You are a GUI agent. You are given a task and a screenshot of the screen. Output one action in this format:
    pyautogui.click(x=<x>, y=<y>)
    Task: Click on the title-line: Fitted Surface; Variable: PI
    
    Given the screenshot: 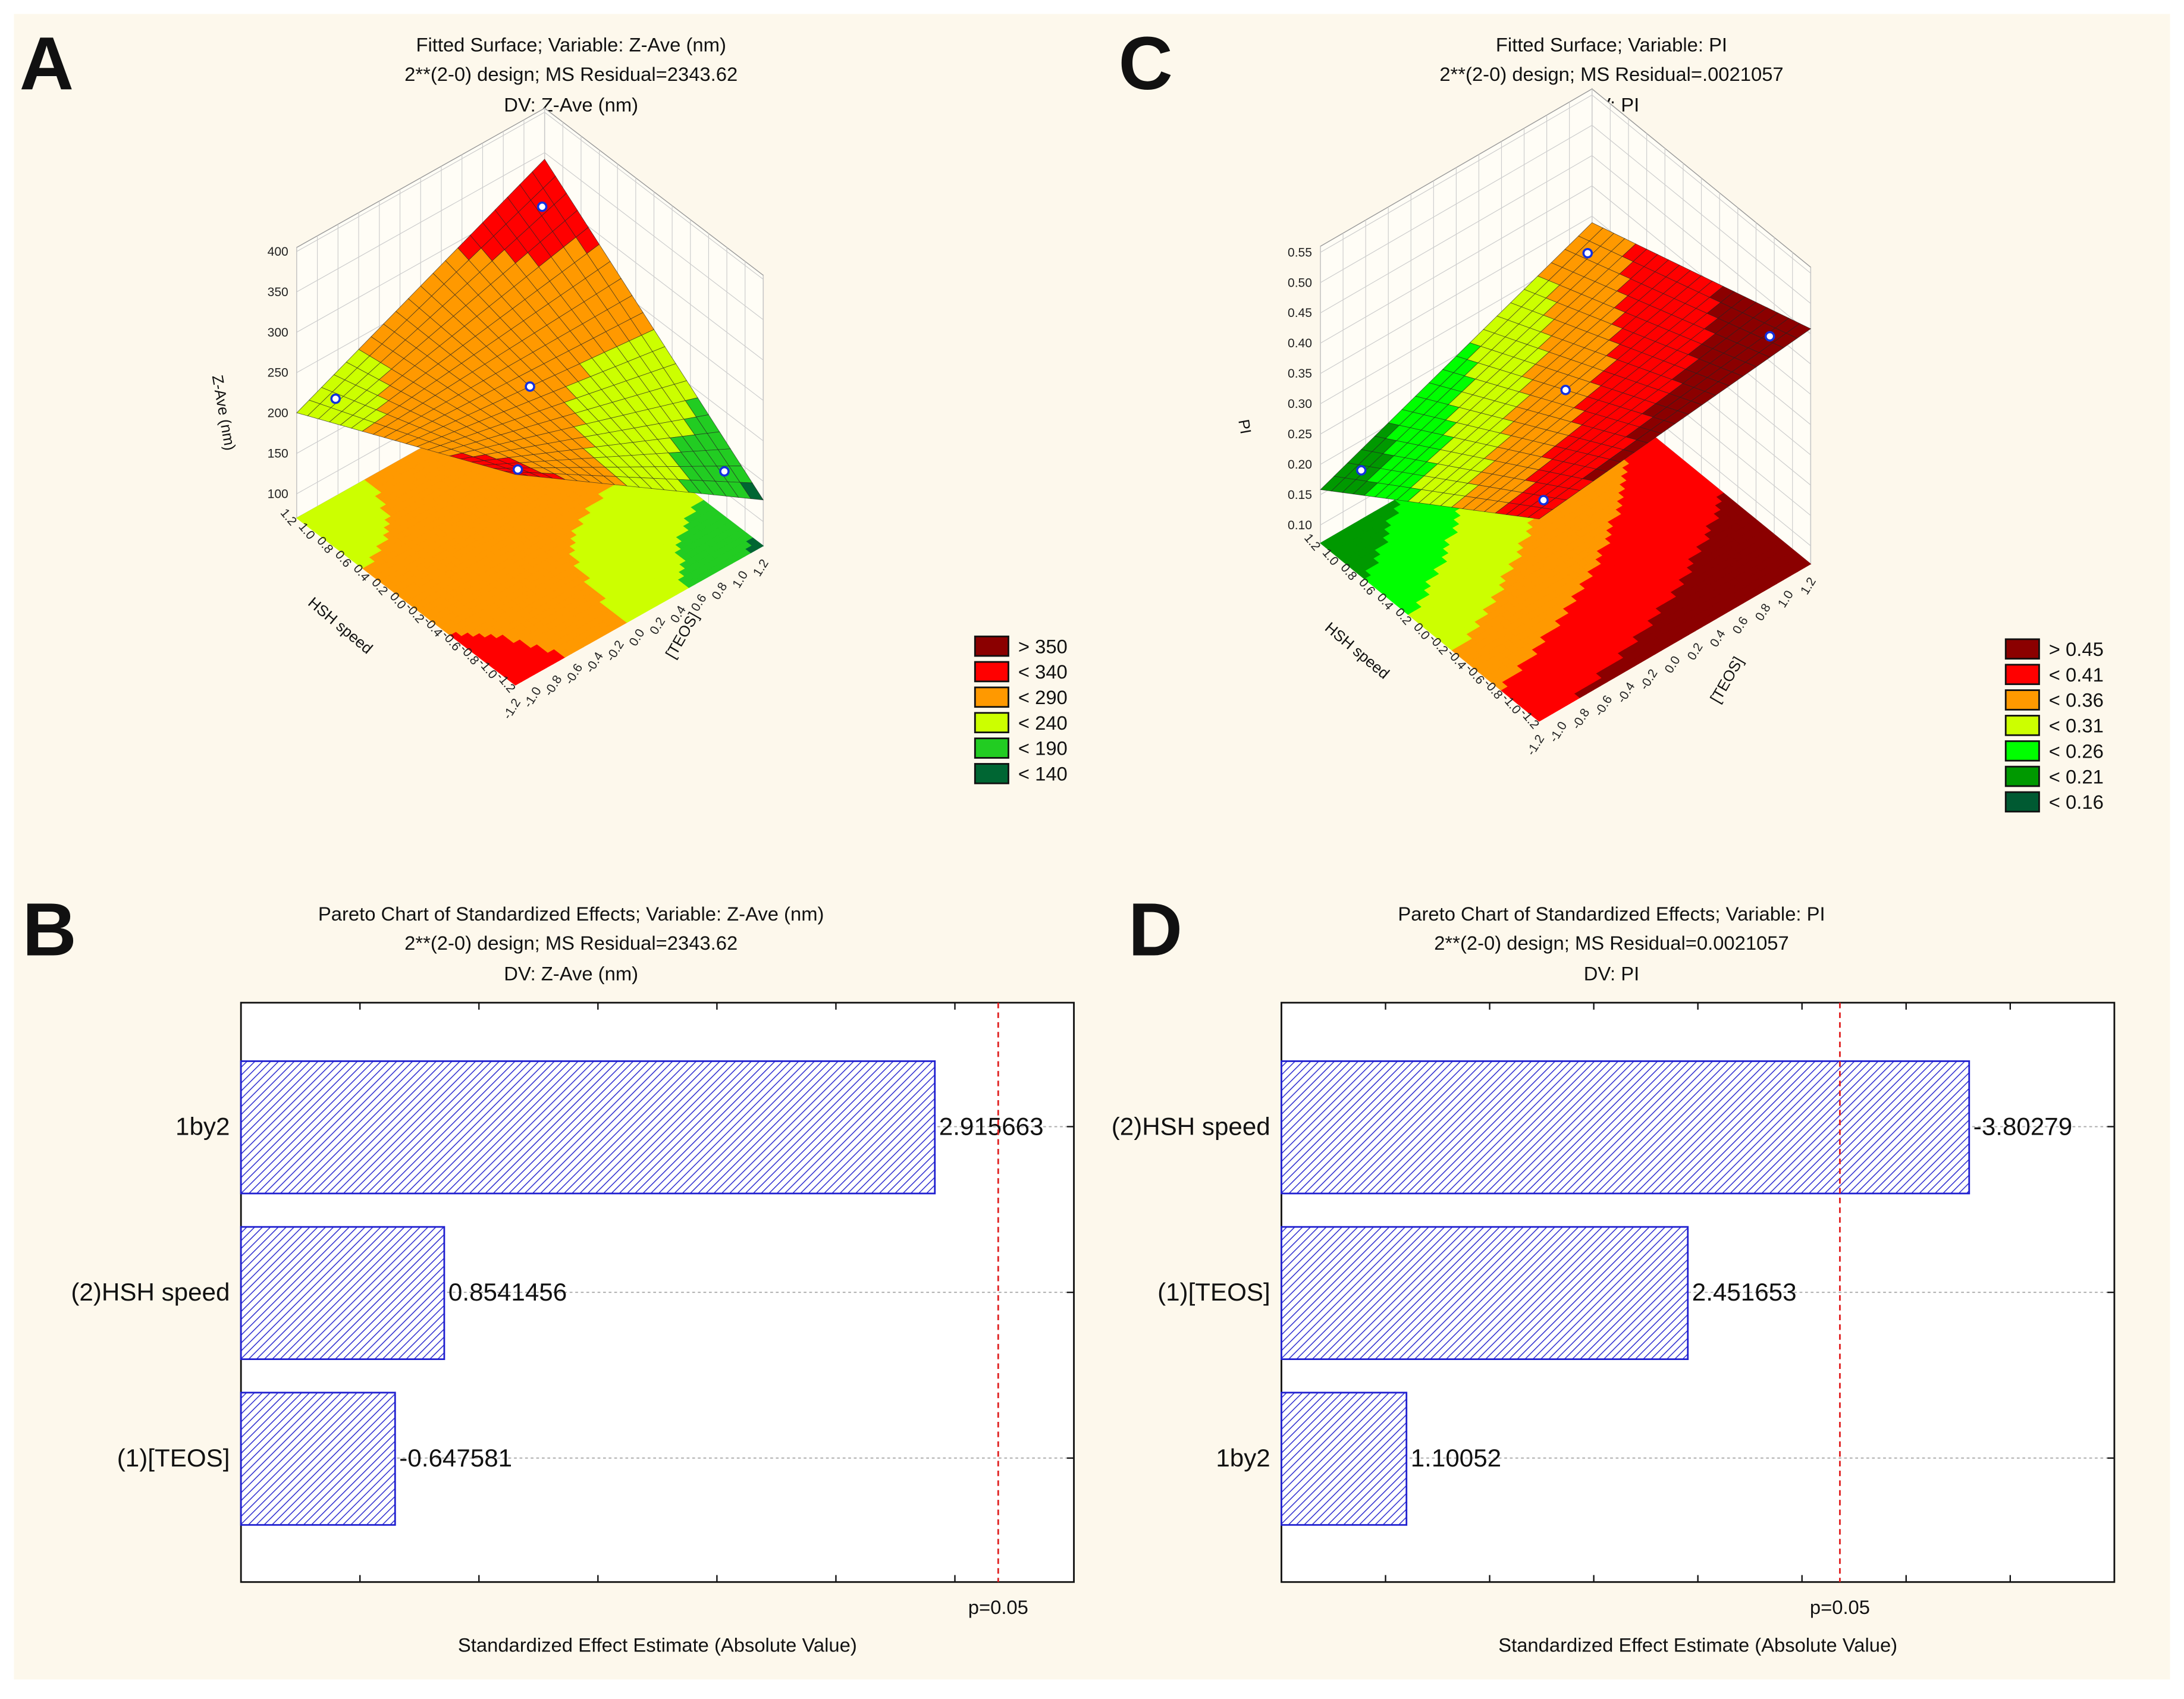 What is the action you would take?
    pyautogui.click(x=1611, y=45)
    